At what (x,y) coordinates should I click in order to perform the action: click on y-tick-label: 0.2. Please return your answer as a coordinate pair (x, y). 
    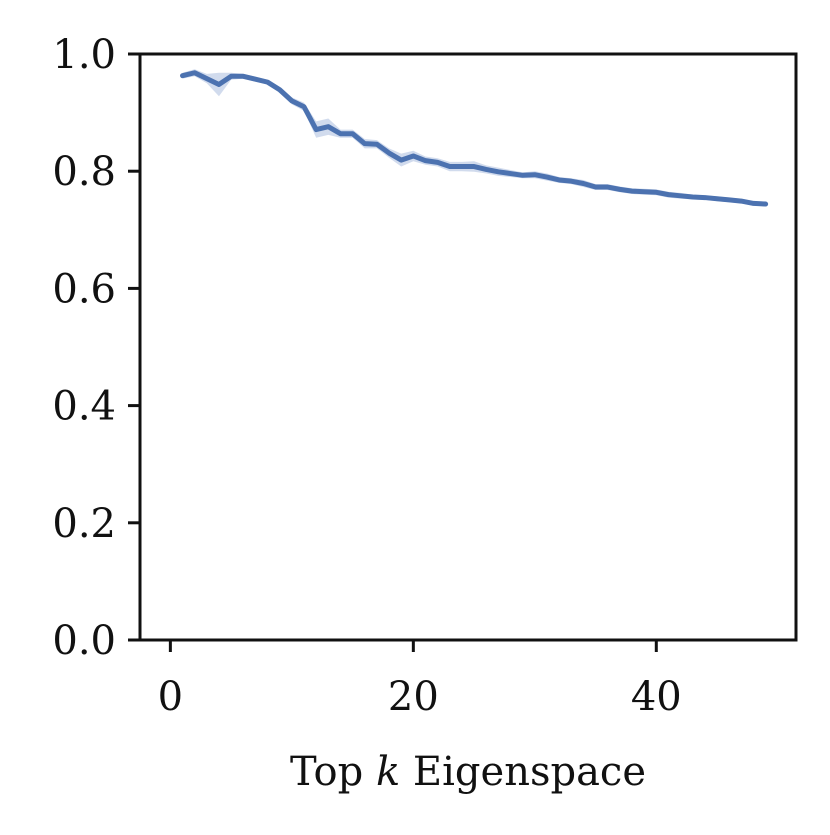
    Looking at the image, I should click on (84, 524).